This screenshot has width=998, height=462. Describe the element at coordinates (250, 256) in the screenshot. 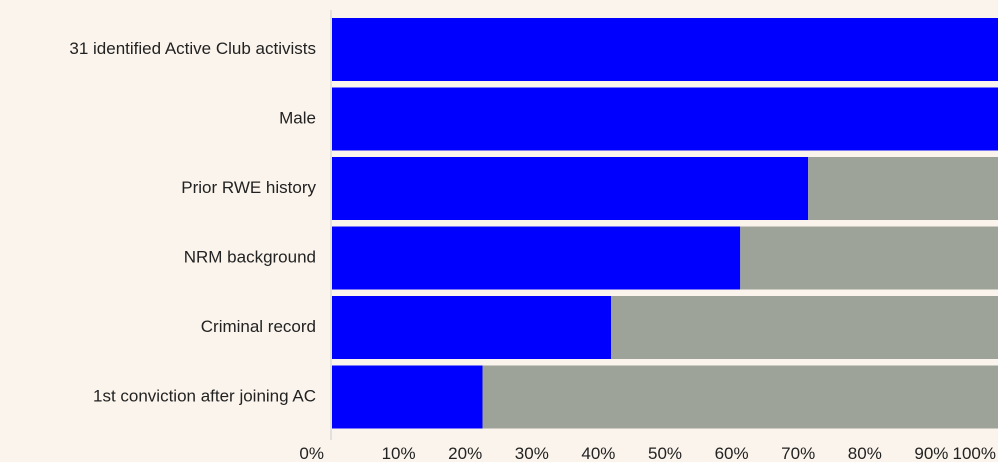

I see `category-label-4: NRM background` at that location.